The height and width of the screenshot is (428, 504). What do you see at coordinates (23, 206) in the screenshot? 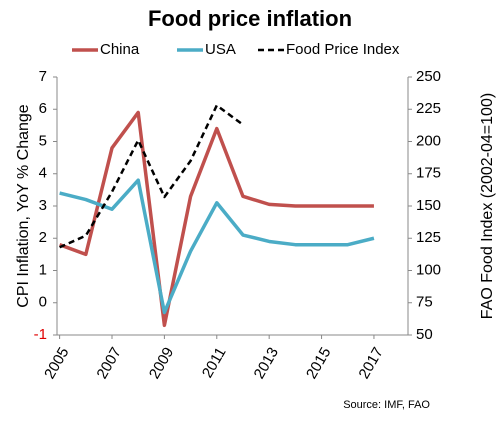
I see `y-axis-title: CPI Inflation, YoY % Change` at bounding box center [23, 206].